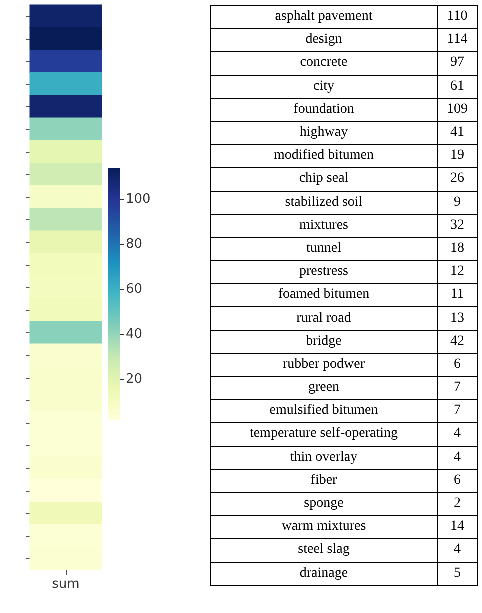 This screenshot has width=482, height=613. I want to click on category-label: temperature self-operating, so click(324, 434).